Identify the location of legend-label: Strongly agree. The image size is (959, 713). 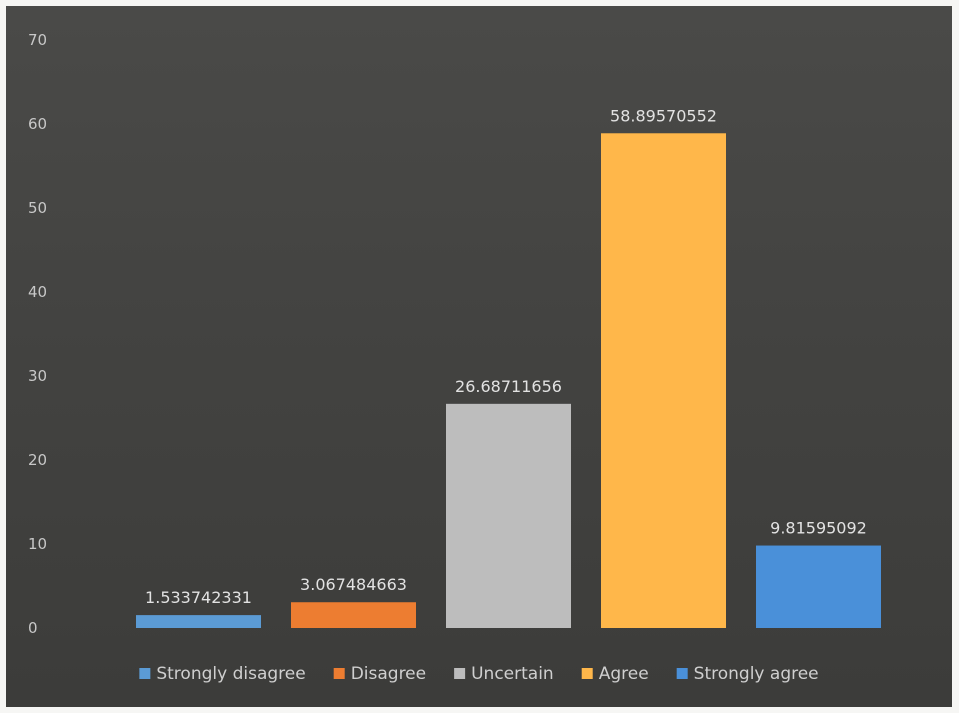
(756, 674).